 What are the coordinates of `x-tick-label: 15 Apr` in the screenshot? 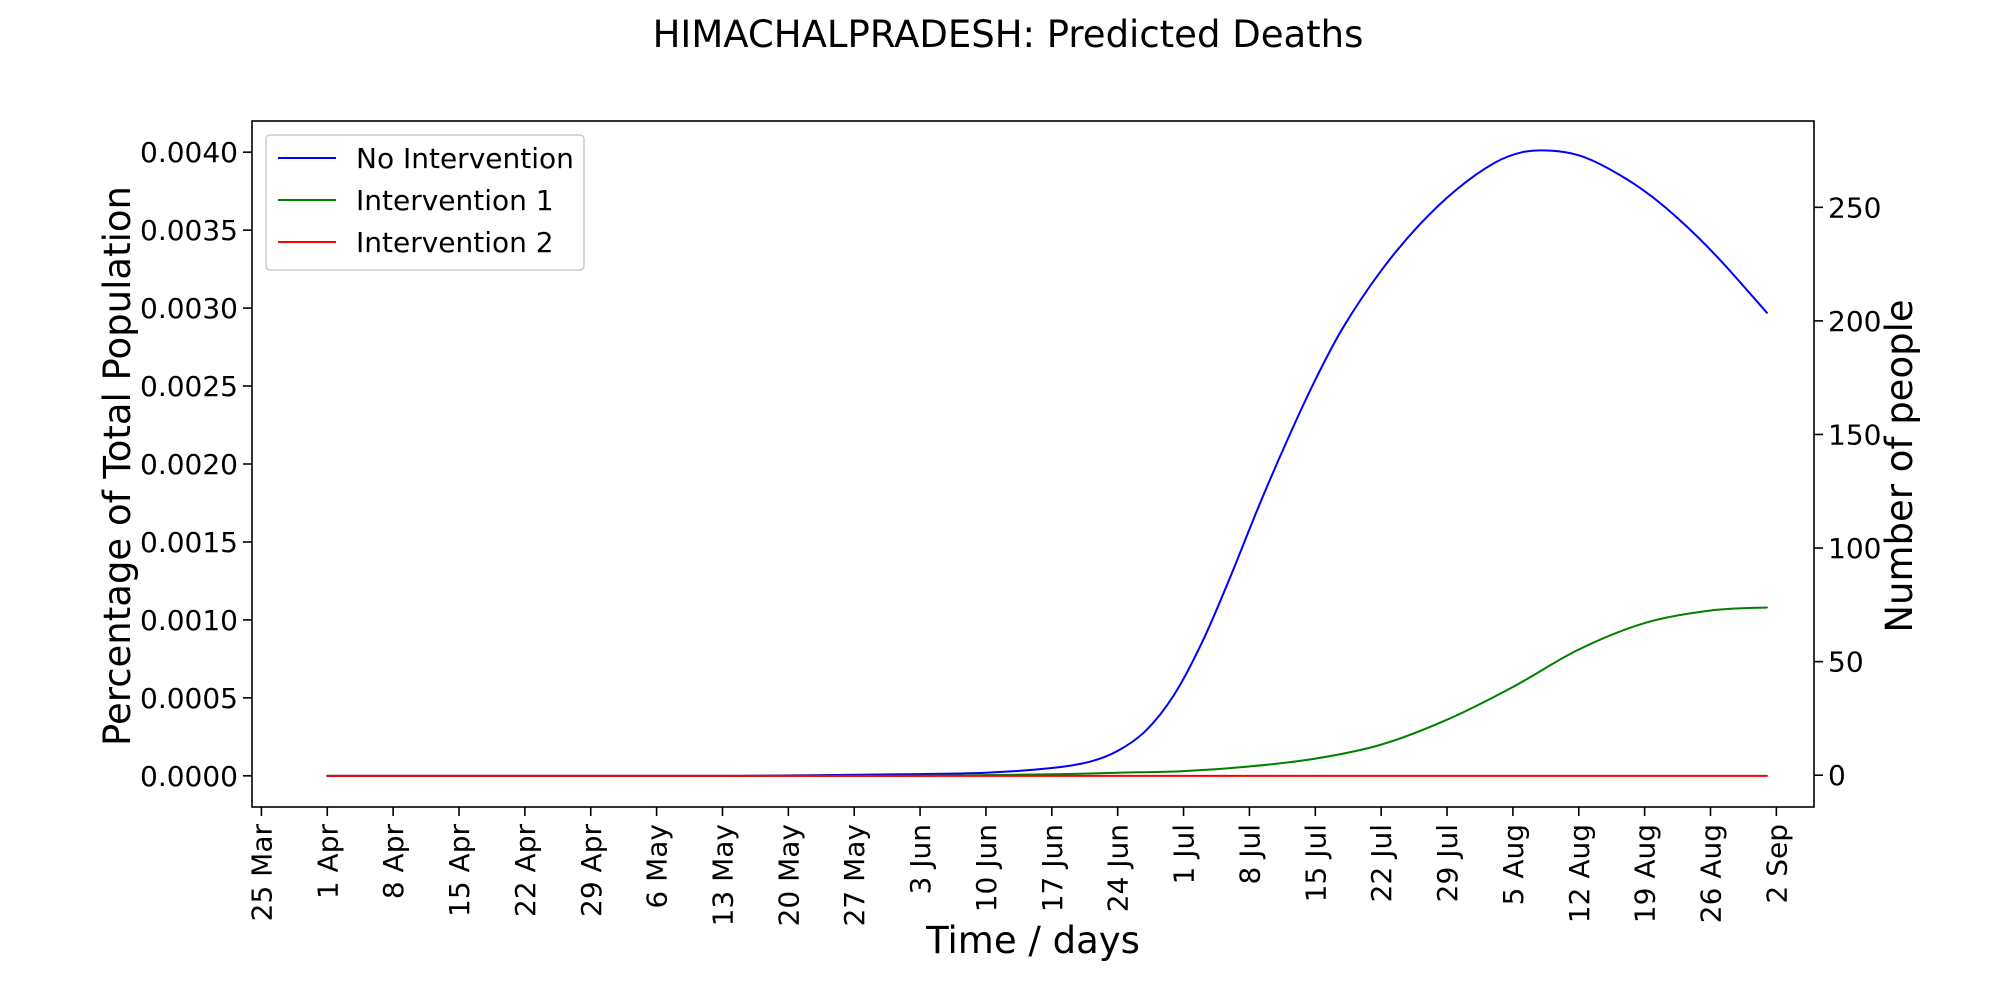 It's located at (459, 870).